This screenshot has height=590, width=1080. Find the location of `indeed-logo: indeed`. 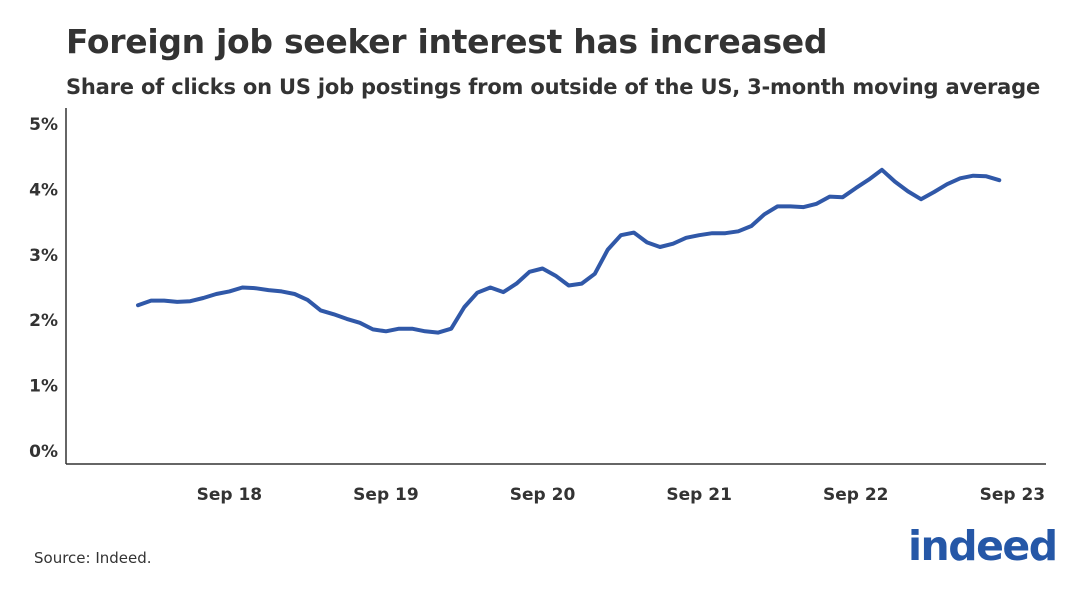

indeed-logo: indeed is located at coordinates (983, 546).